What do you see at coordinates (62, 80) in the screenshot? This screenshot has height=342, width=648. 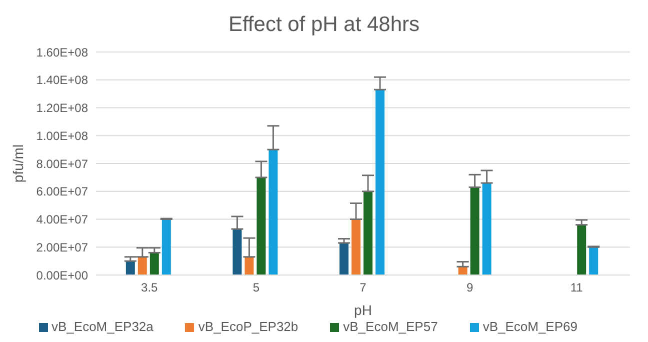 I see `y-tick-label: 1.40E+08` at bounding box center [62, 80].